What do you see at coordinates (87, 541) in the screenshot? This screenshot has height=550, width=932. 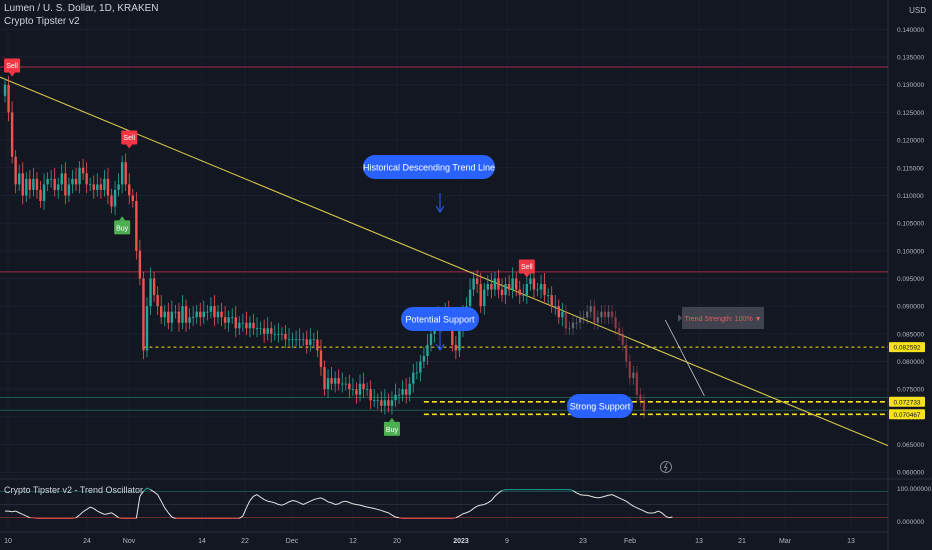 I see `x-tick-label: 24` at bounding box center [87, 541].